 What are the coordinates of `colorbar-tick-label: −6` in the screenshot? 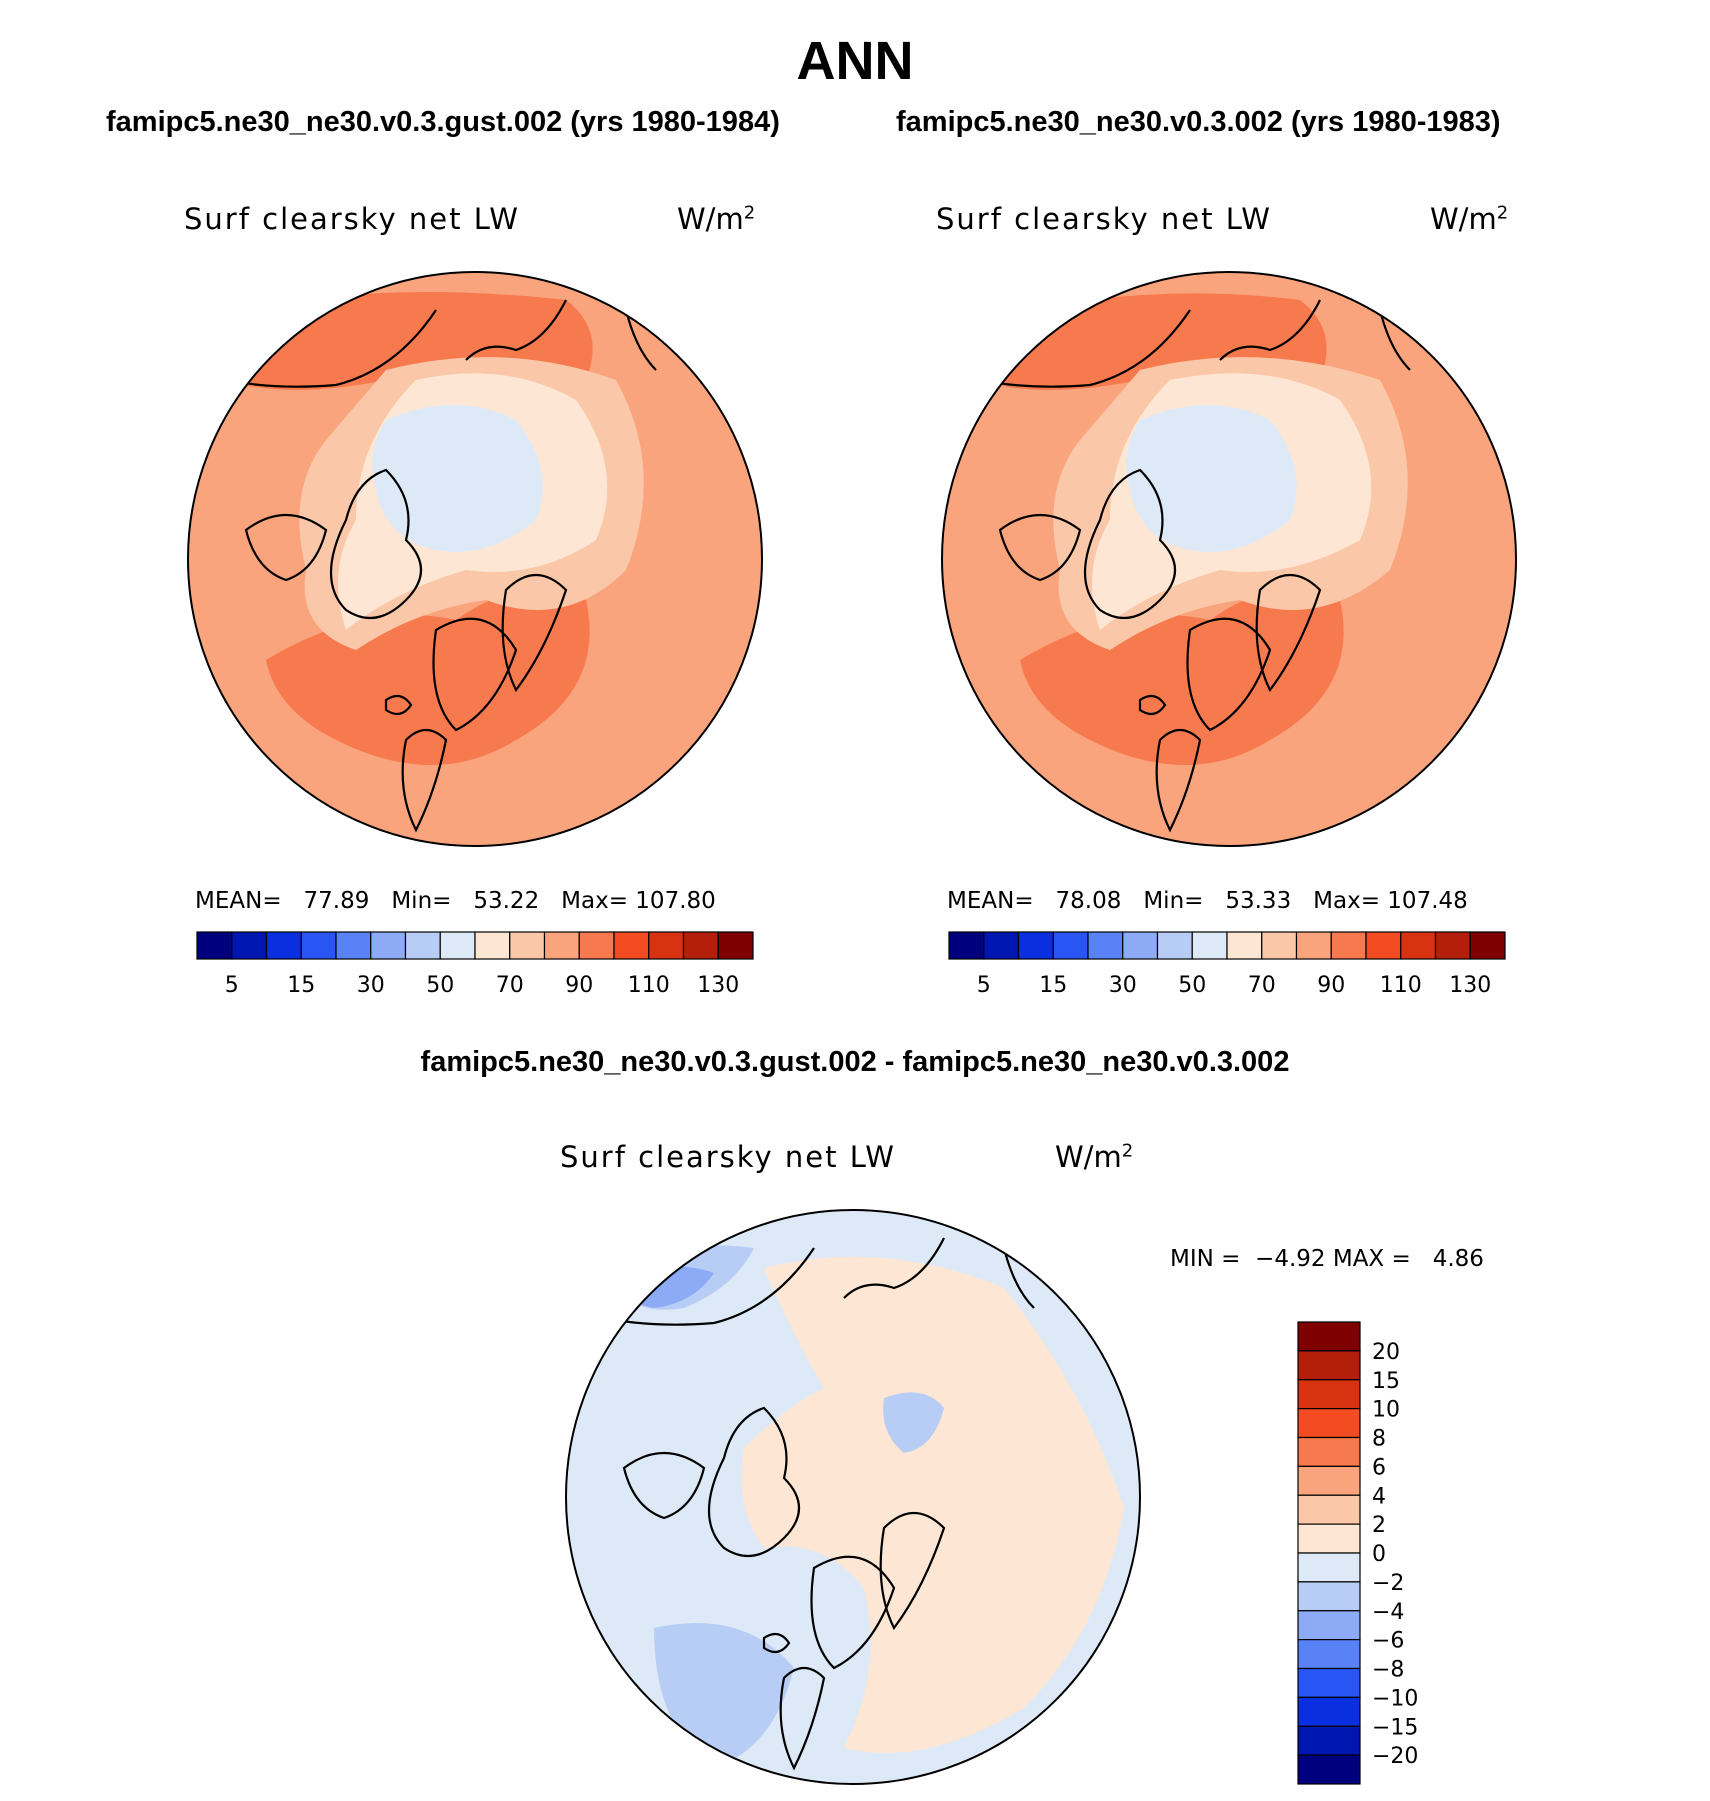 It's located at (1388, 1641).